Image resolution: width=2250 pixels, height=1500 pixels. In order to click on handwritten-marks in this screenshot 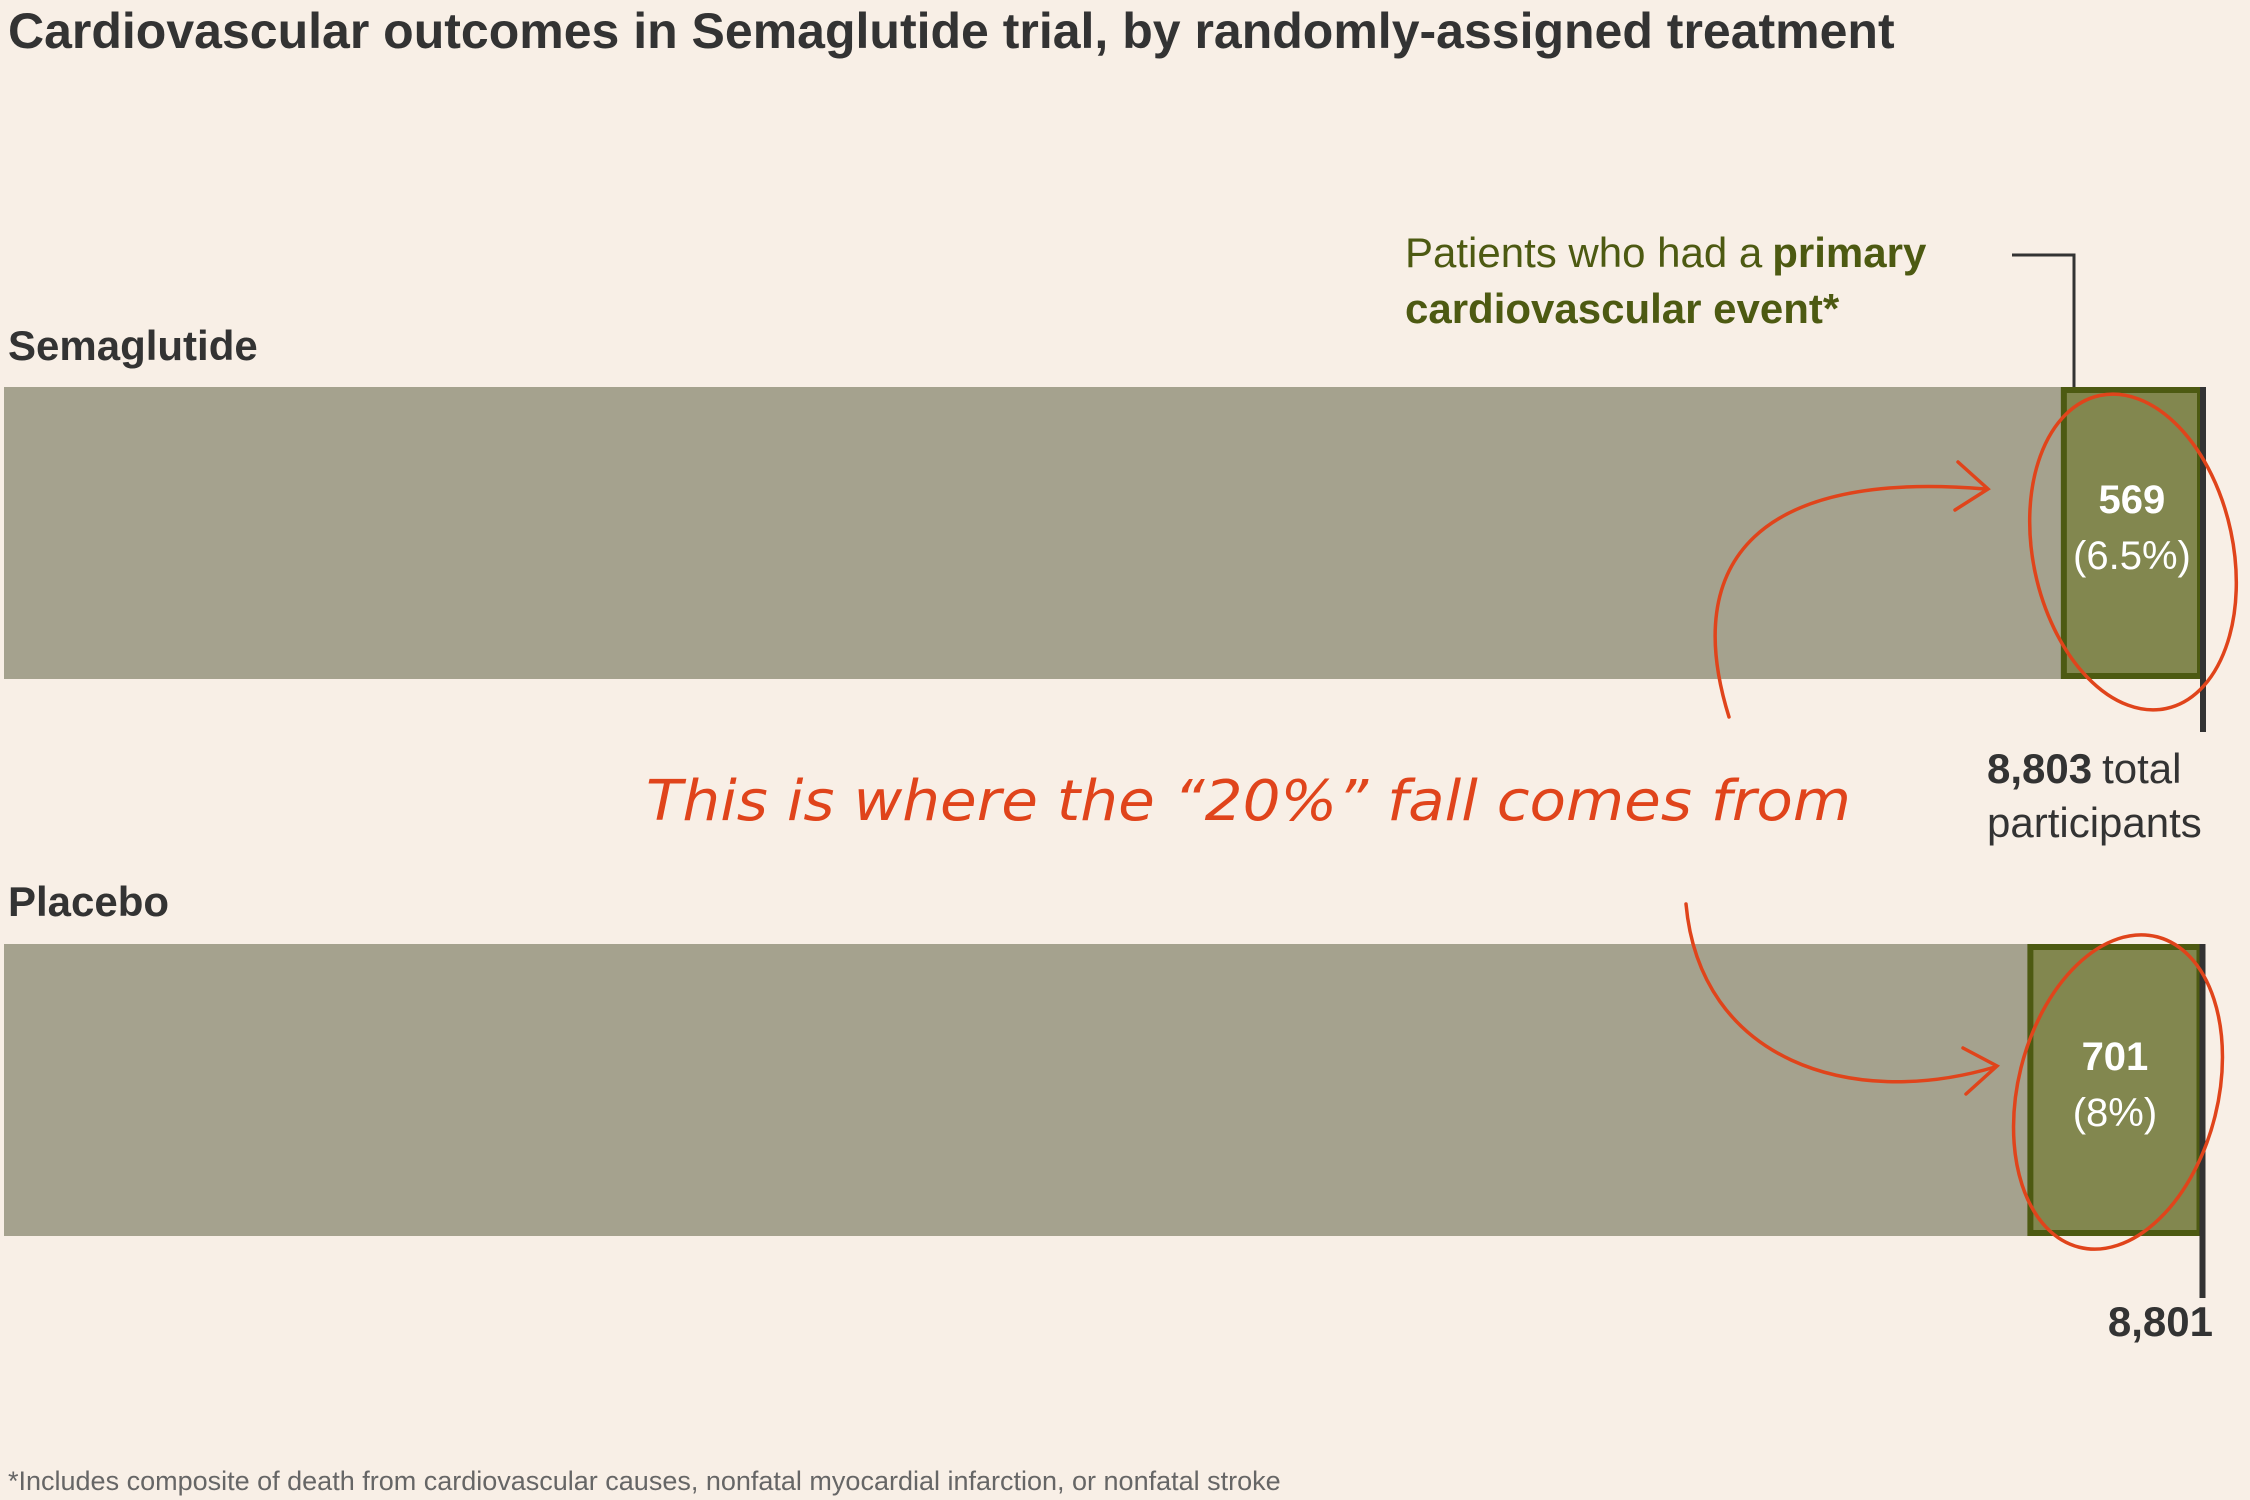, I will do `click(1961, 821)`.